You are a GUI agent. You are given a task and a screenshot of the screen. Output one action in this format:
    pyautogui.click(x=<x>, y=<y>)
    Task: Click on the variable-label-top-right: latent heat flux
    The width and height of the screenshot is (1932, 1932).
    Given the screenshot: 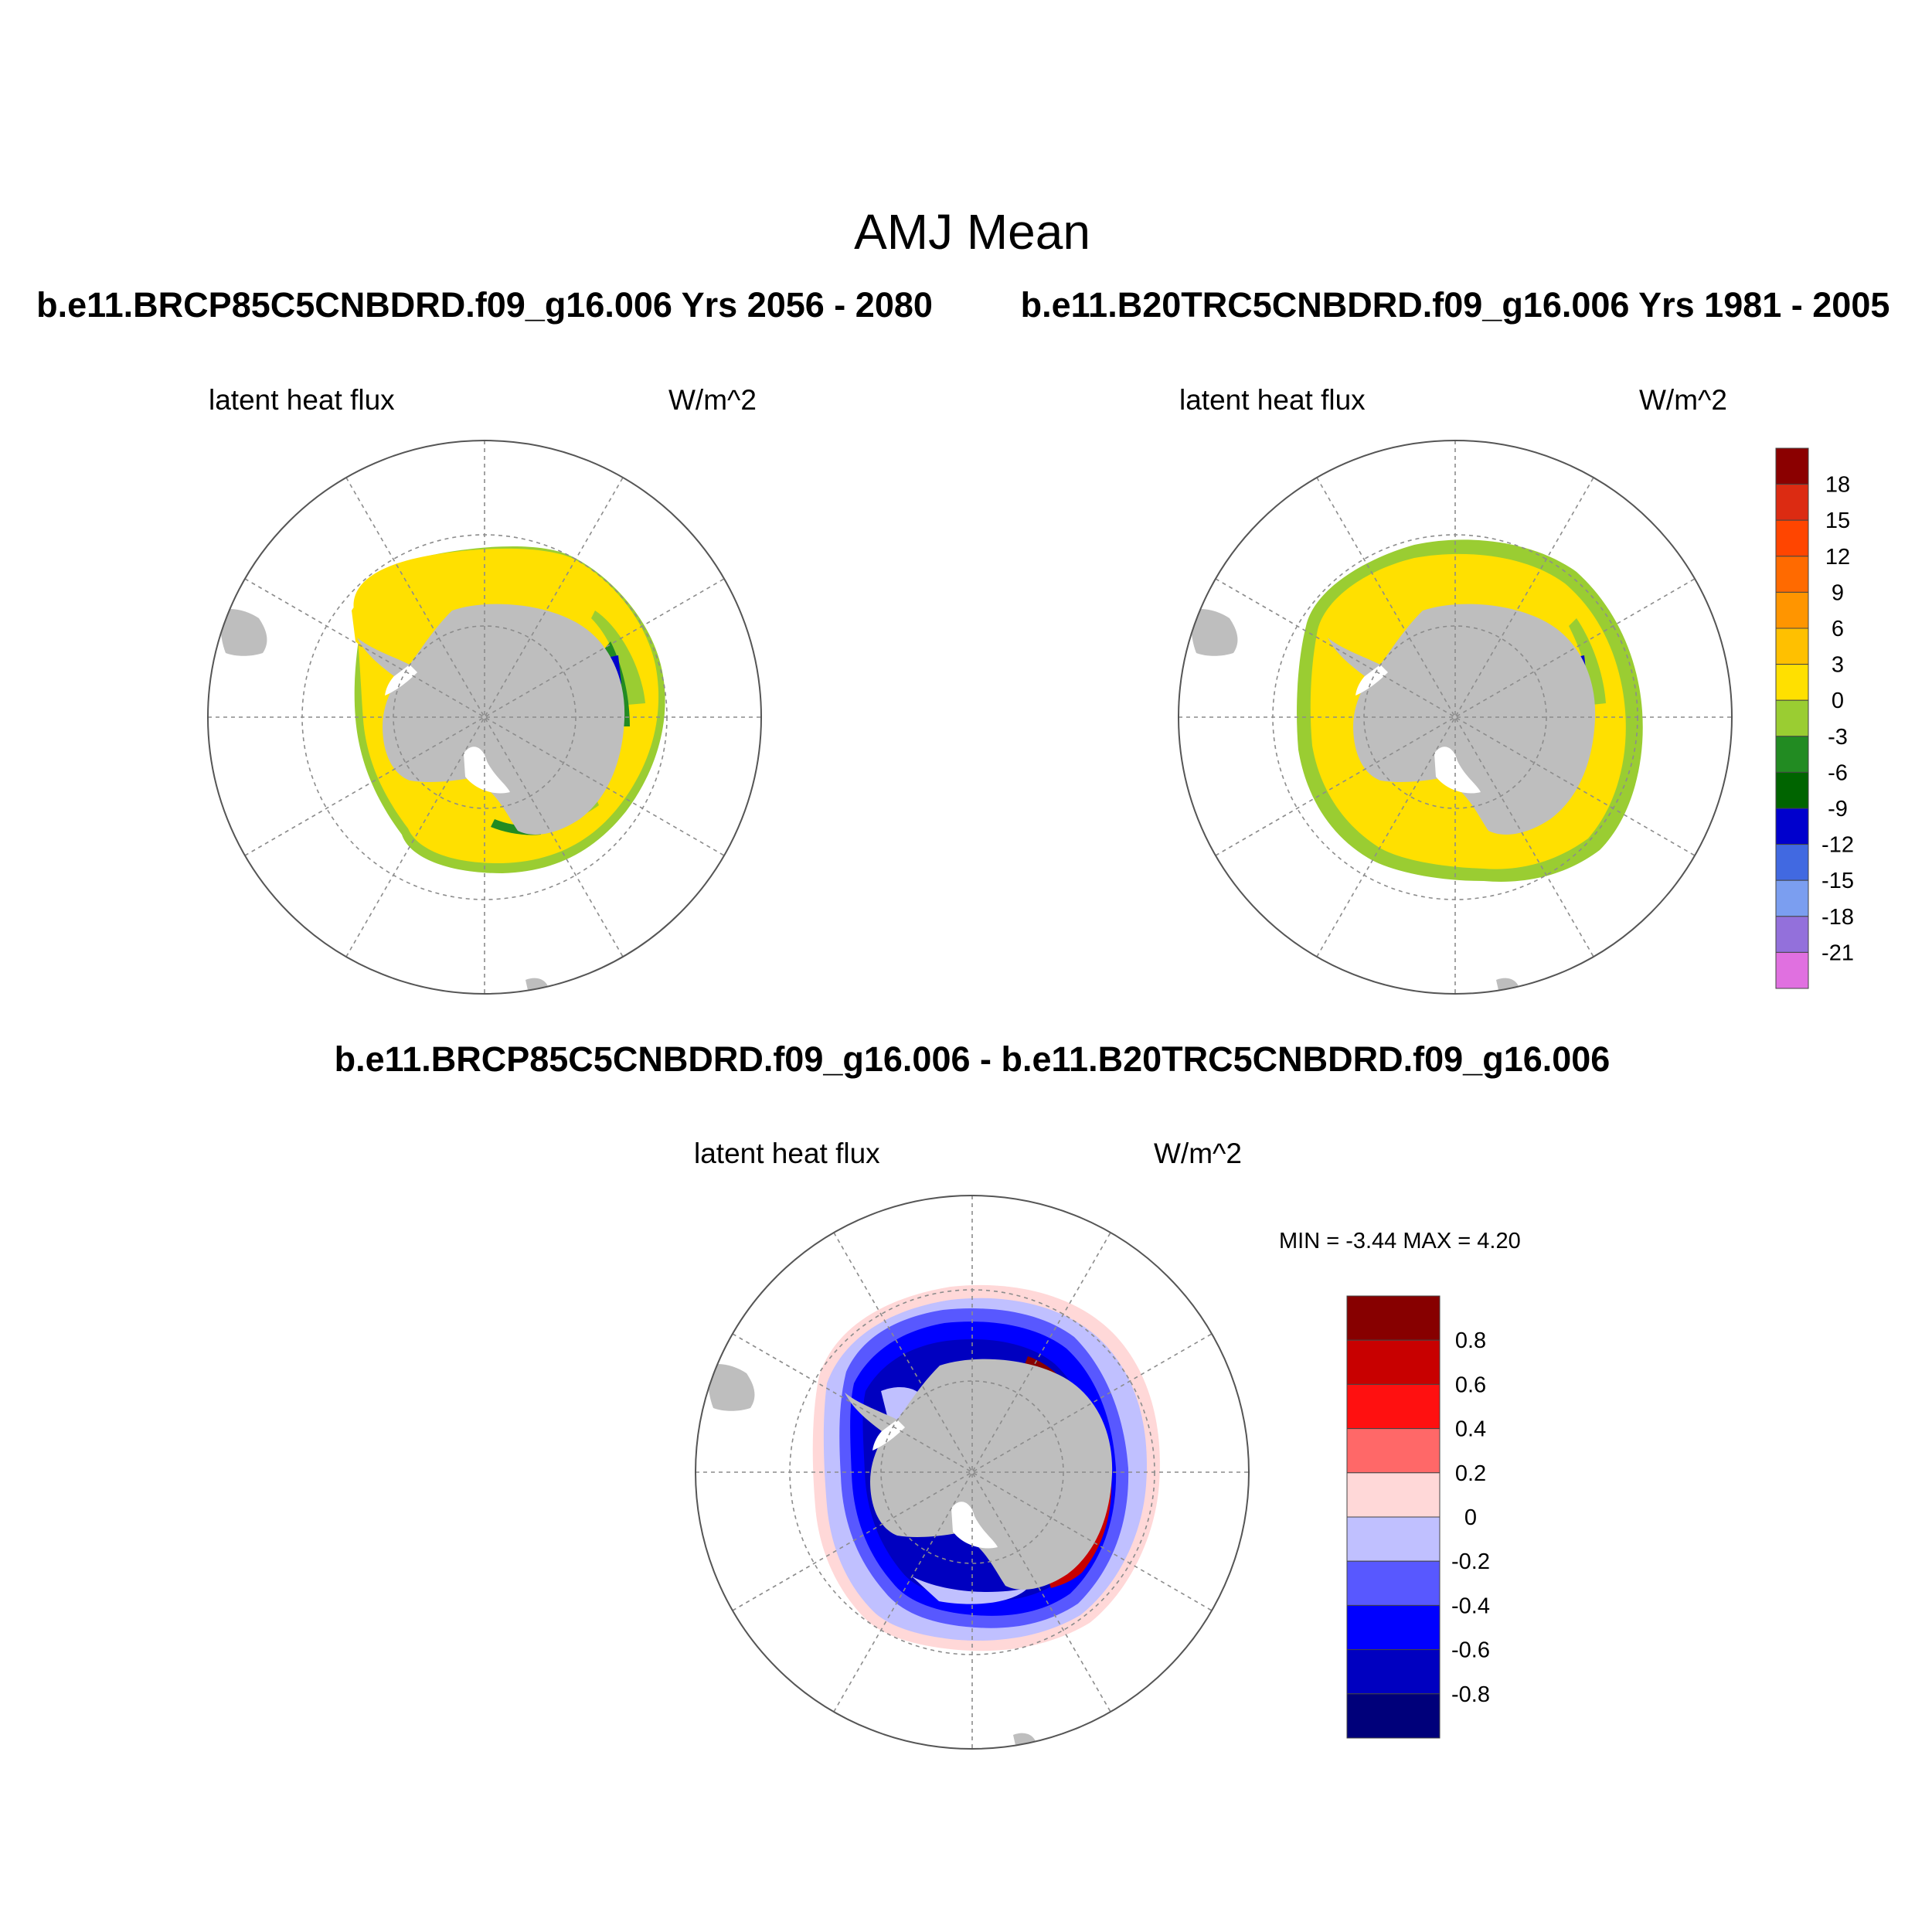 What is the action you would take?
    pyautogui.click(x=1272, y=400)
    